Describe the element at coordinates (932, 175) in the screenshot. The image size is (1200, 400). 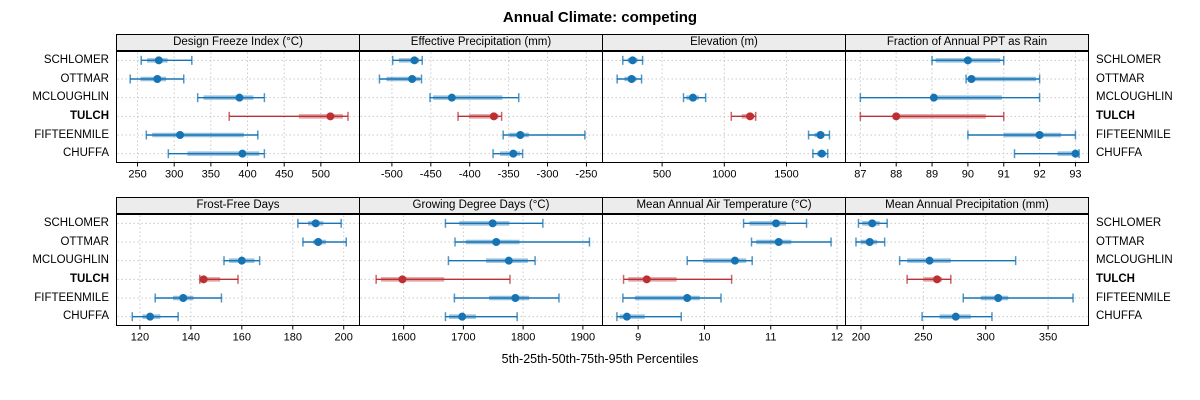
I see `x-tick-label: 89` at that location.